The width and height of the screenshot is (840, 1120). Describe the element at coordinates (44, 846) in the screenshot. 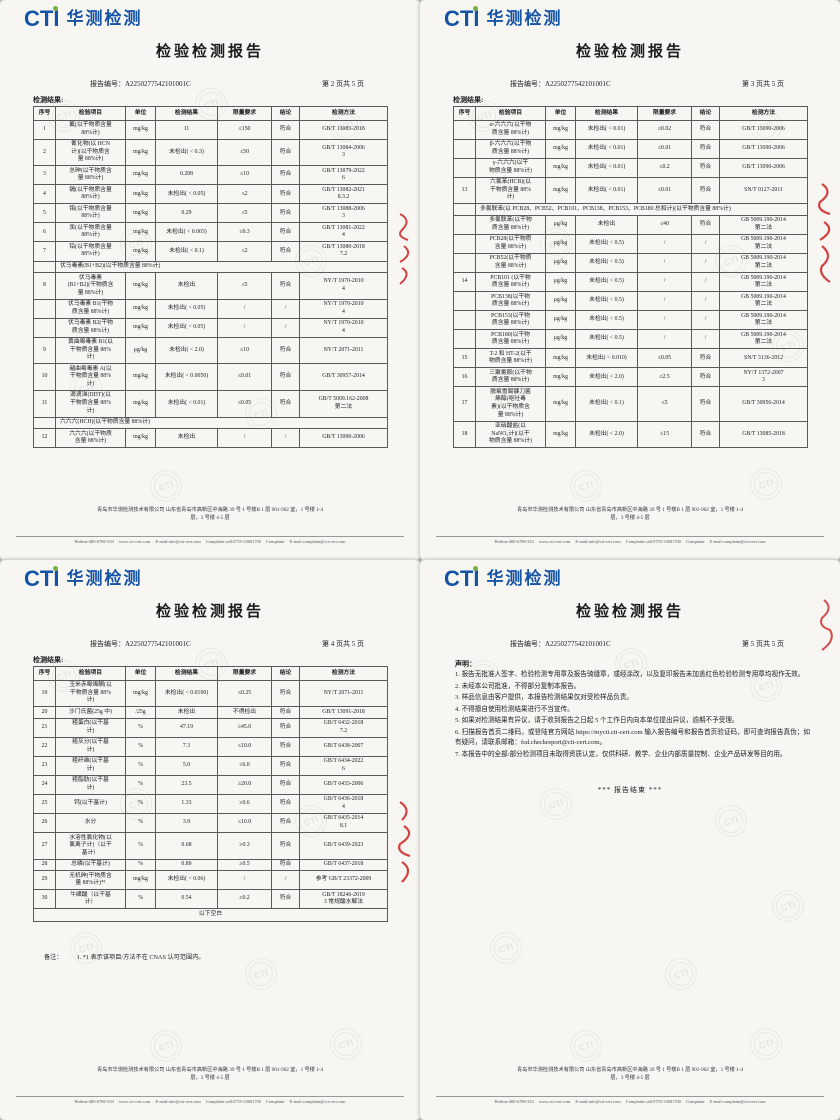

I see `cell-no: 27` at that location.